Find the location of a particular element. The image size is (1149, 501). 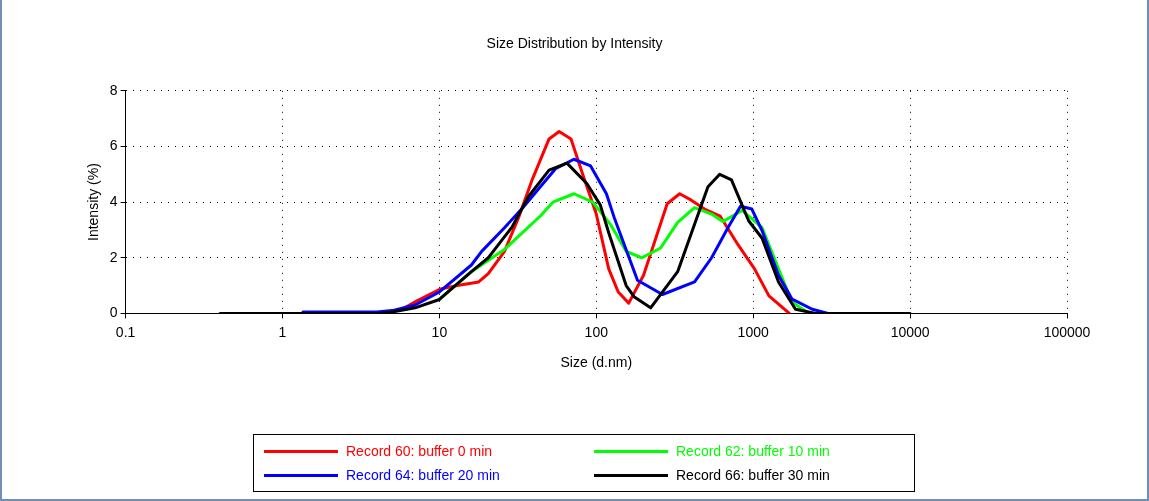

x-tick-label: 1000 is located at coordinates (753, 331).